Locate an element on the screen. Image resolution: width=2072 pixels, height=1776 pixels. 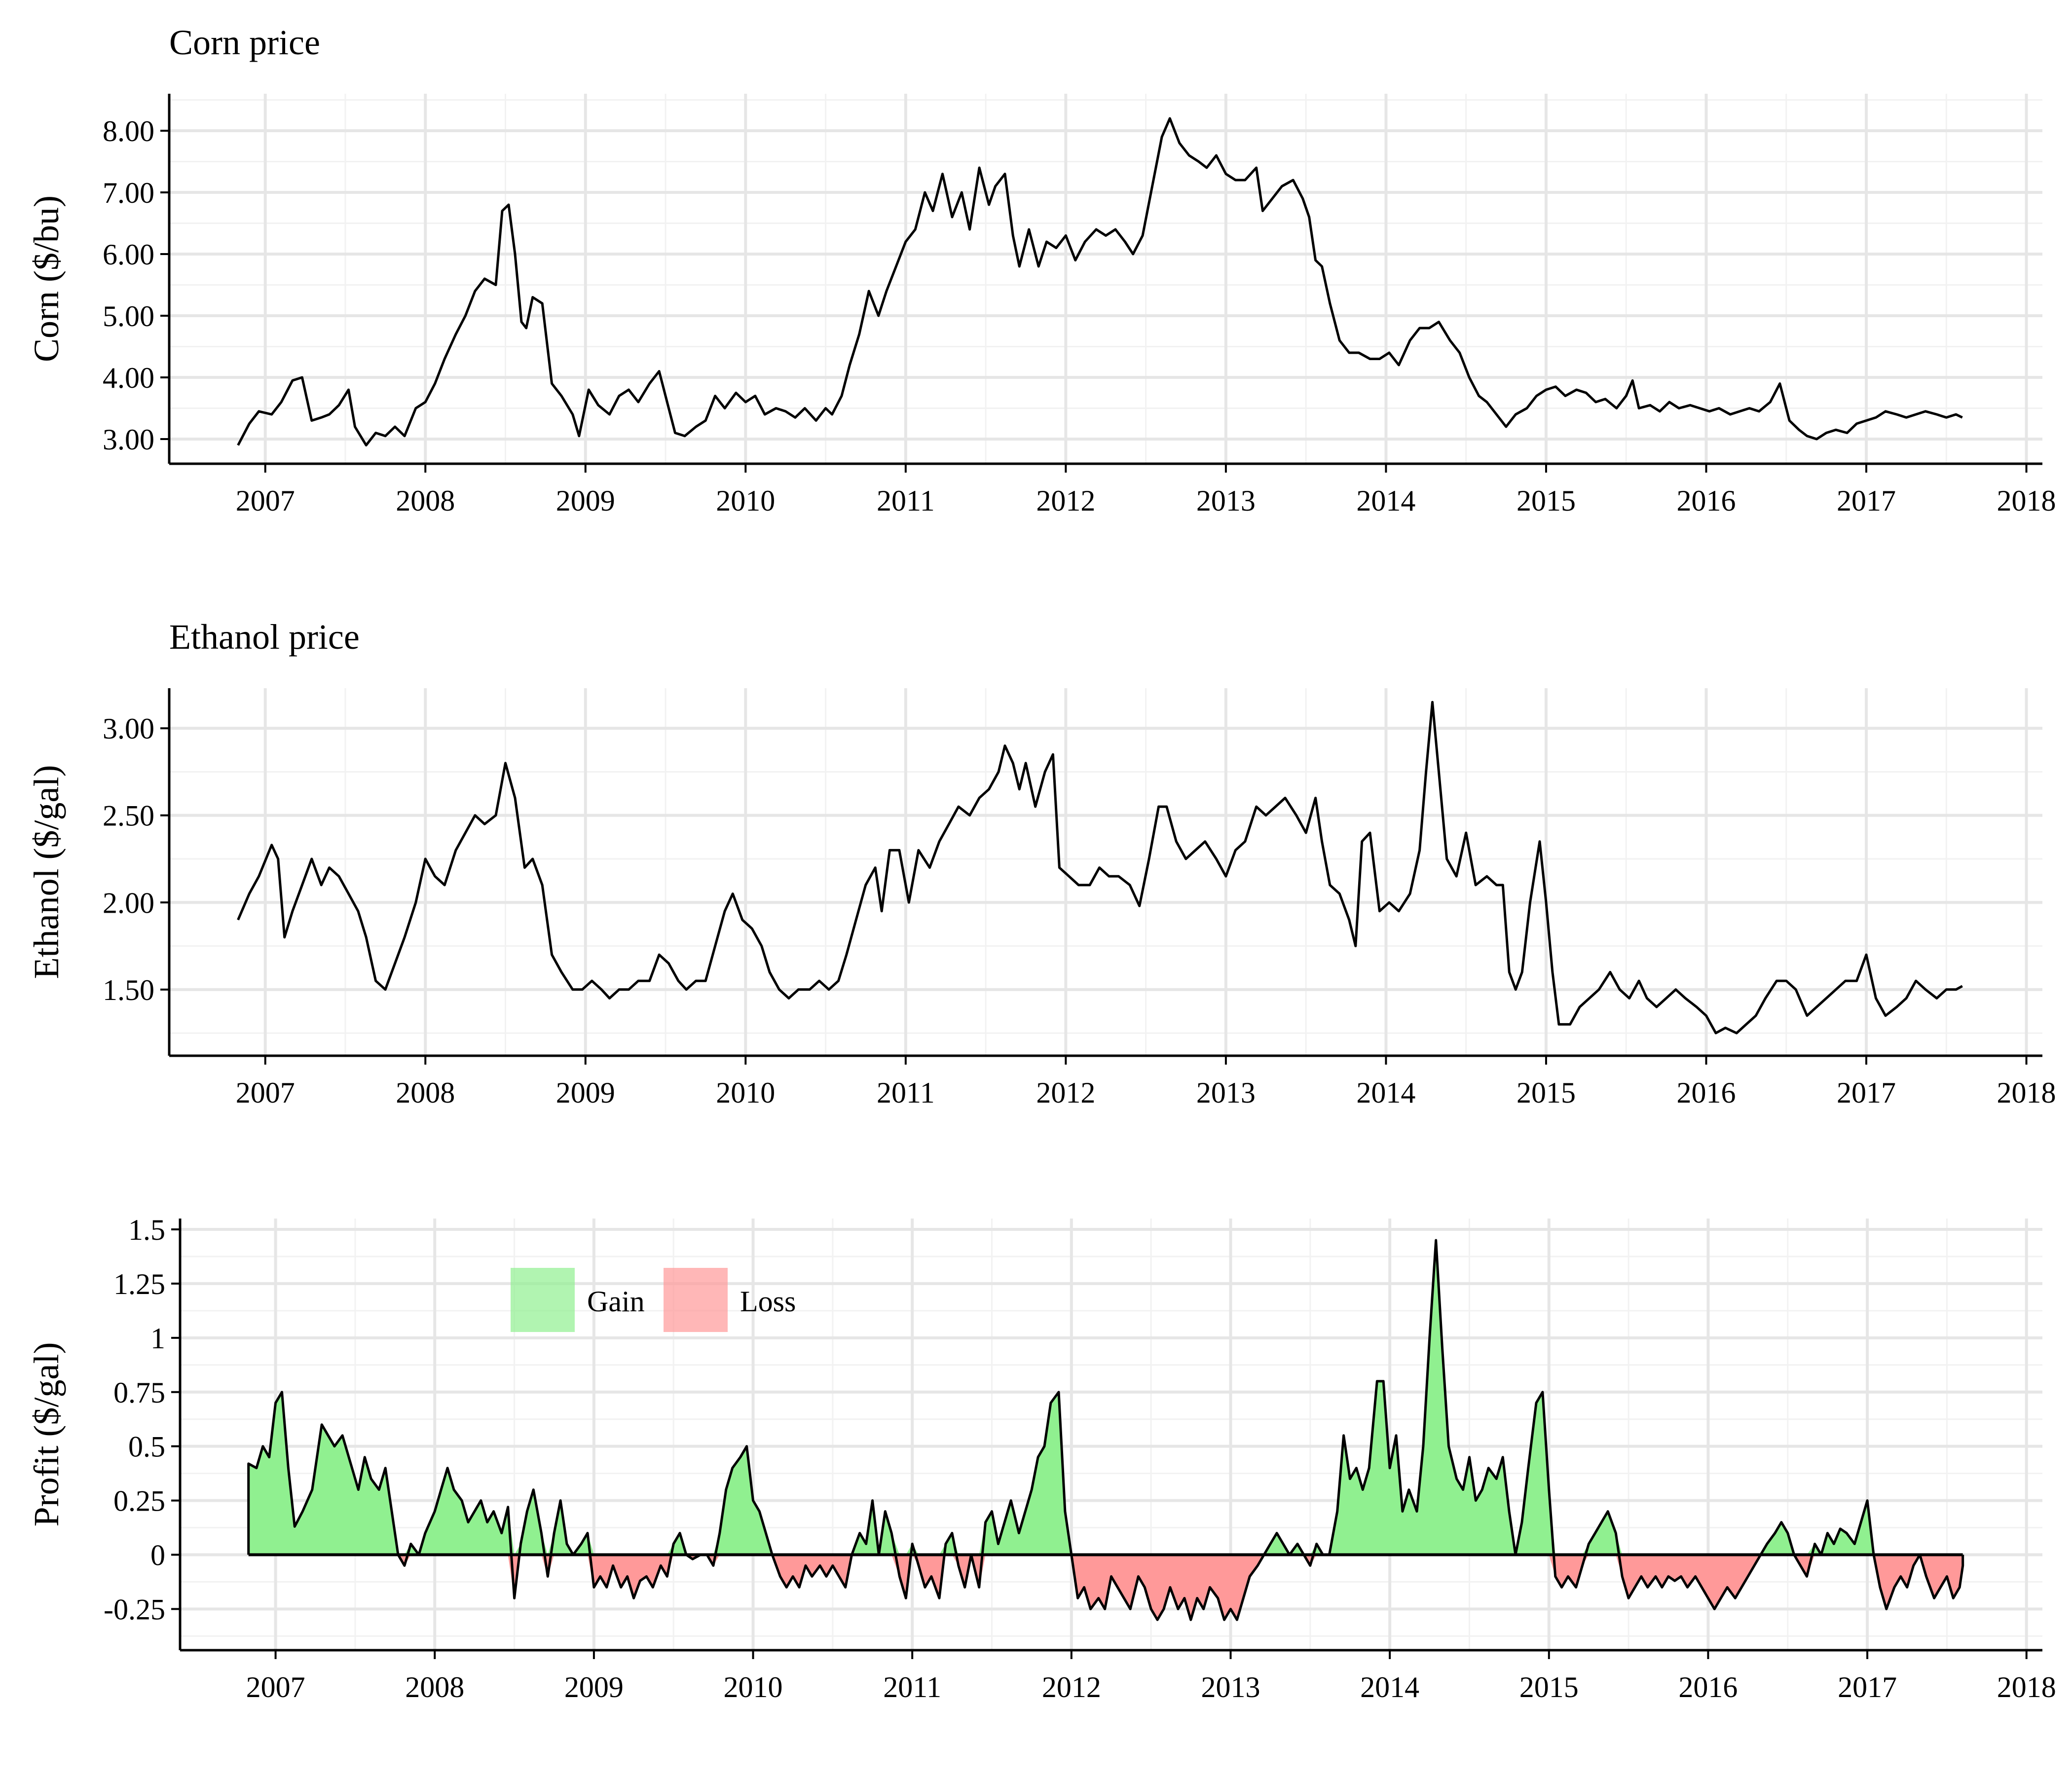
y-tick-label: 6.00 is located at coordinates (128, 255).